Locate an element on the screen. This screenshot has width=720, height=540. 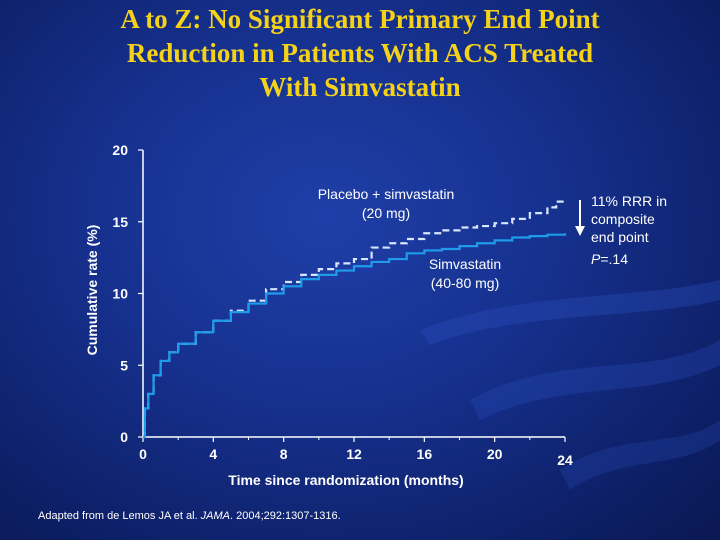
y-tick-label: 5 is located at coordinates (124, 365).